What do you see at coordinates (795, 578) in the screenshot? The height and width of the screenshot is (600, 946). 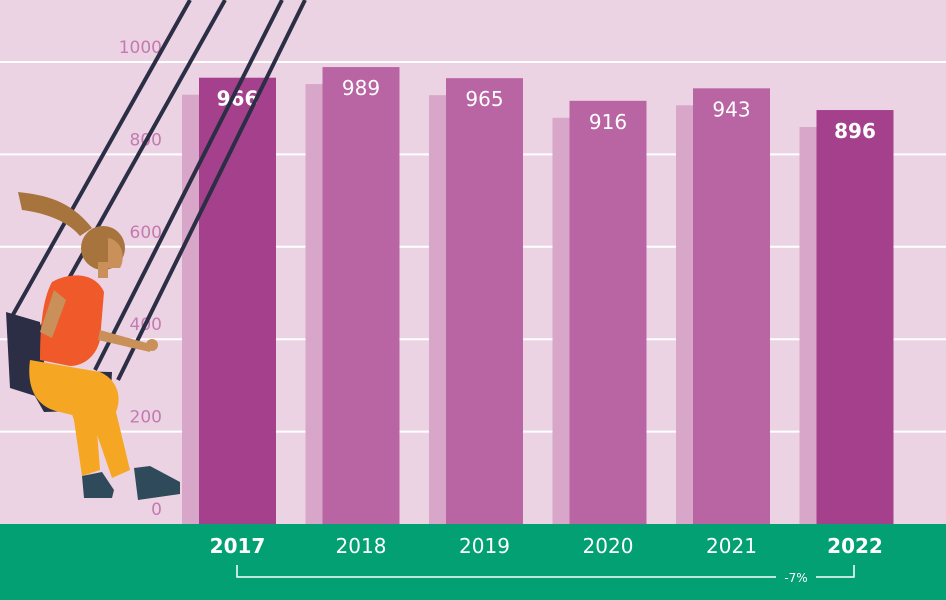 I see `change-label: -7%` at bounding box center [795, 578].